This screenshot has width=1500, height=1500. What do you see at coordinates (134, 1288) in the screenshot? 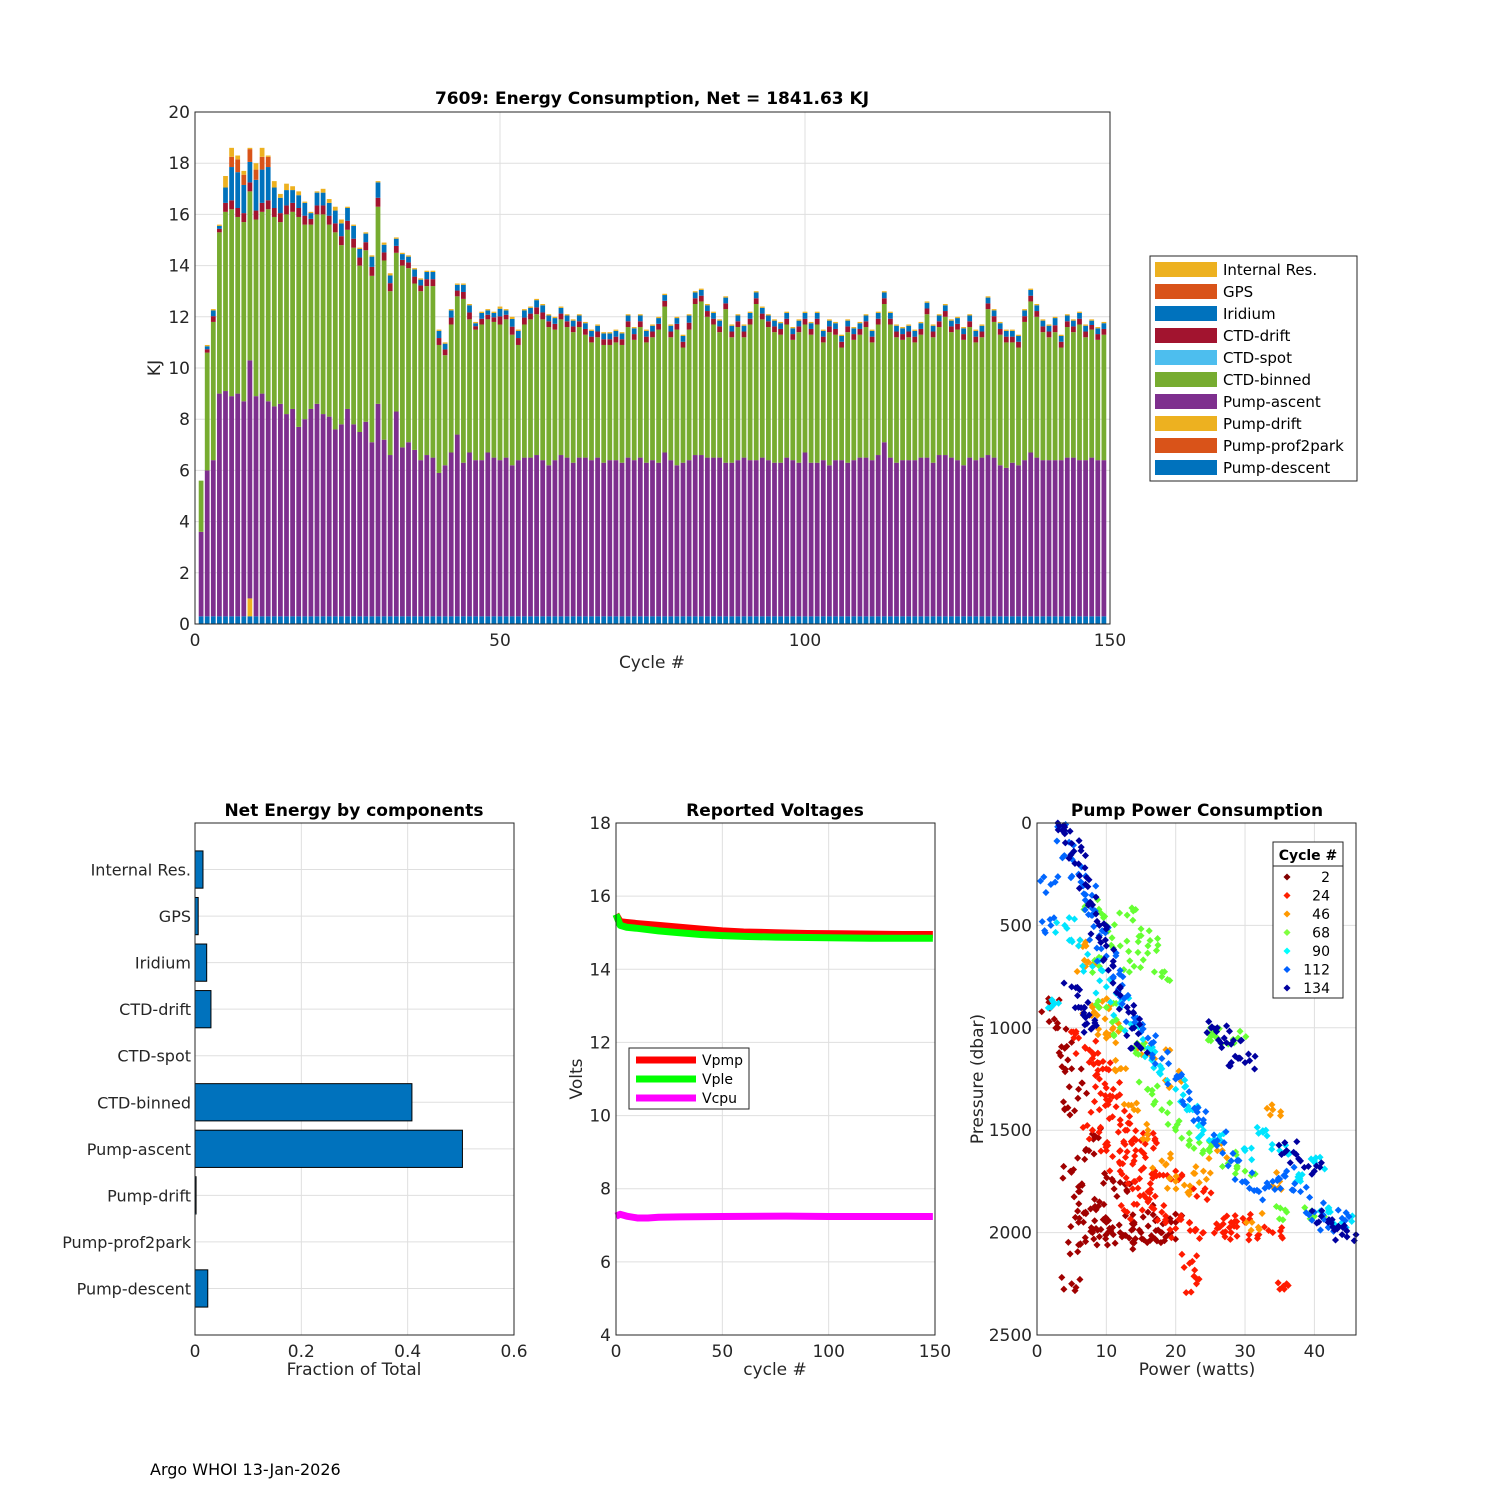
I see `components-y-tick: Pump-descent` at bounding box center [134, 1288].